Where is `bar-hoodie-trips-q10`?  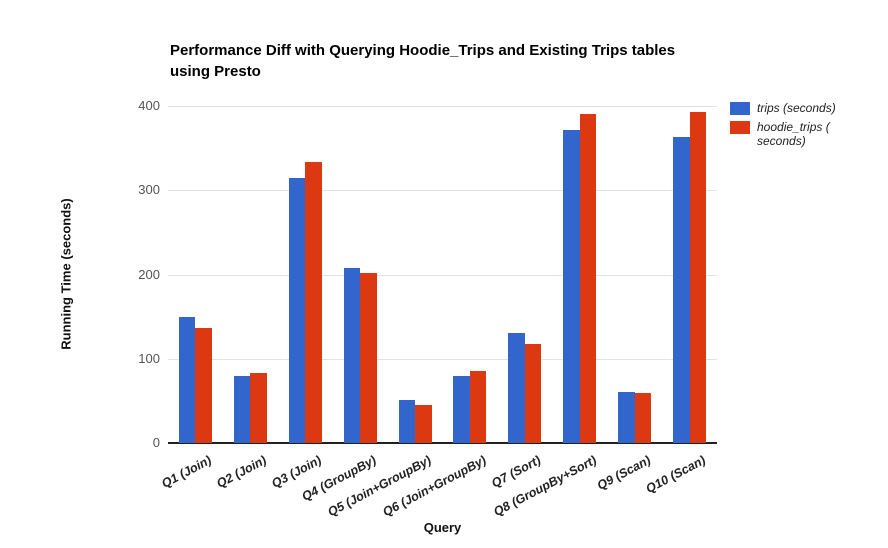 bar-hoodie-trips-q10 is located at coordinates (698, 277).